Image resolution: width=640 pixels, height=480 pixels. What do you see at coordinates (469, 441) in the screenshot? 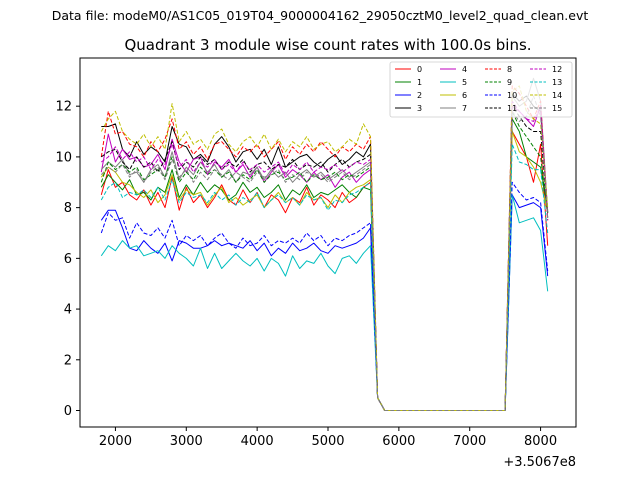
I see `x-tick-label: 7000` at bounding box center [469, 441].